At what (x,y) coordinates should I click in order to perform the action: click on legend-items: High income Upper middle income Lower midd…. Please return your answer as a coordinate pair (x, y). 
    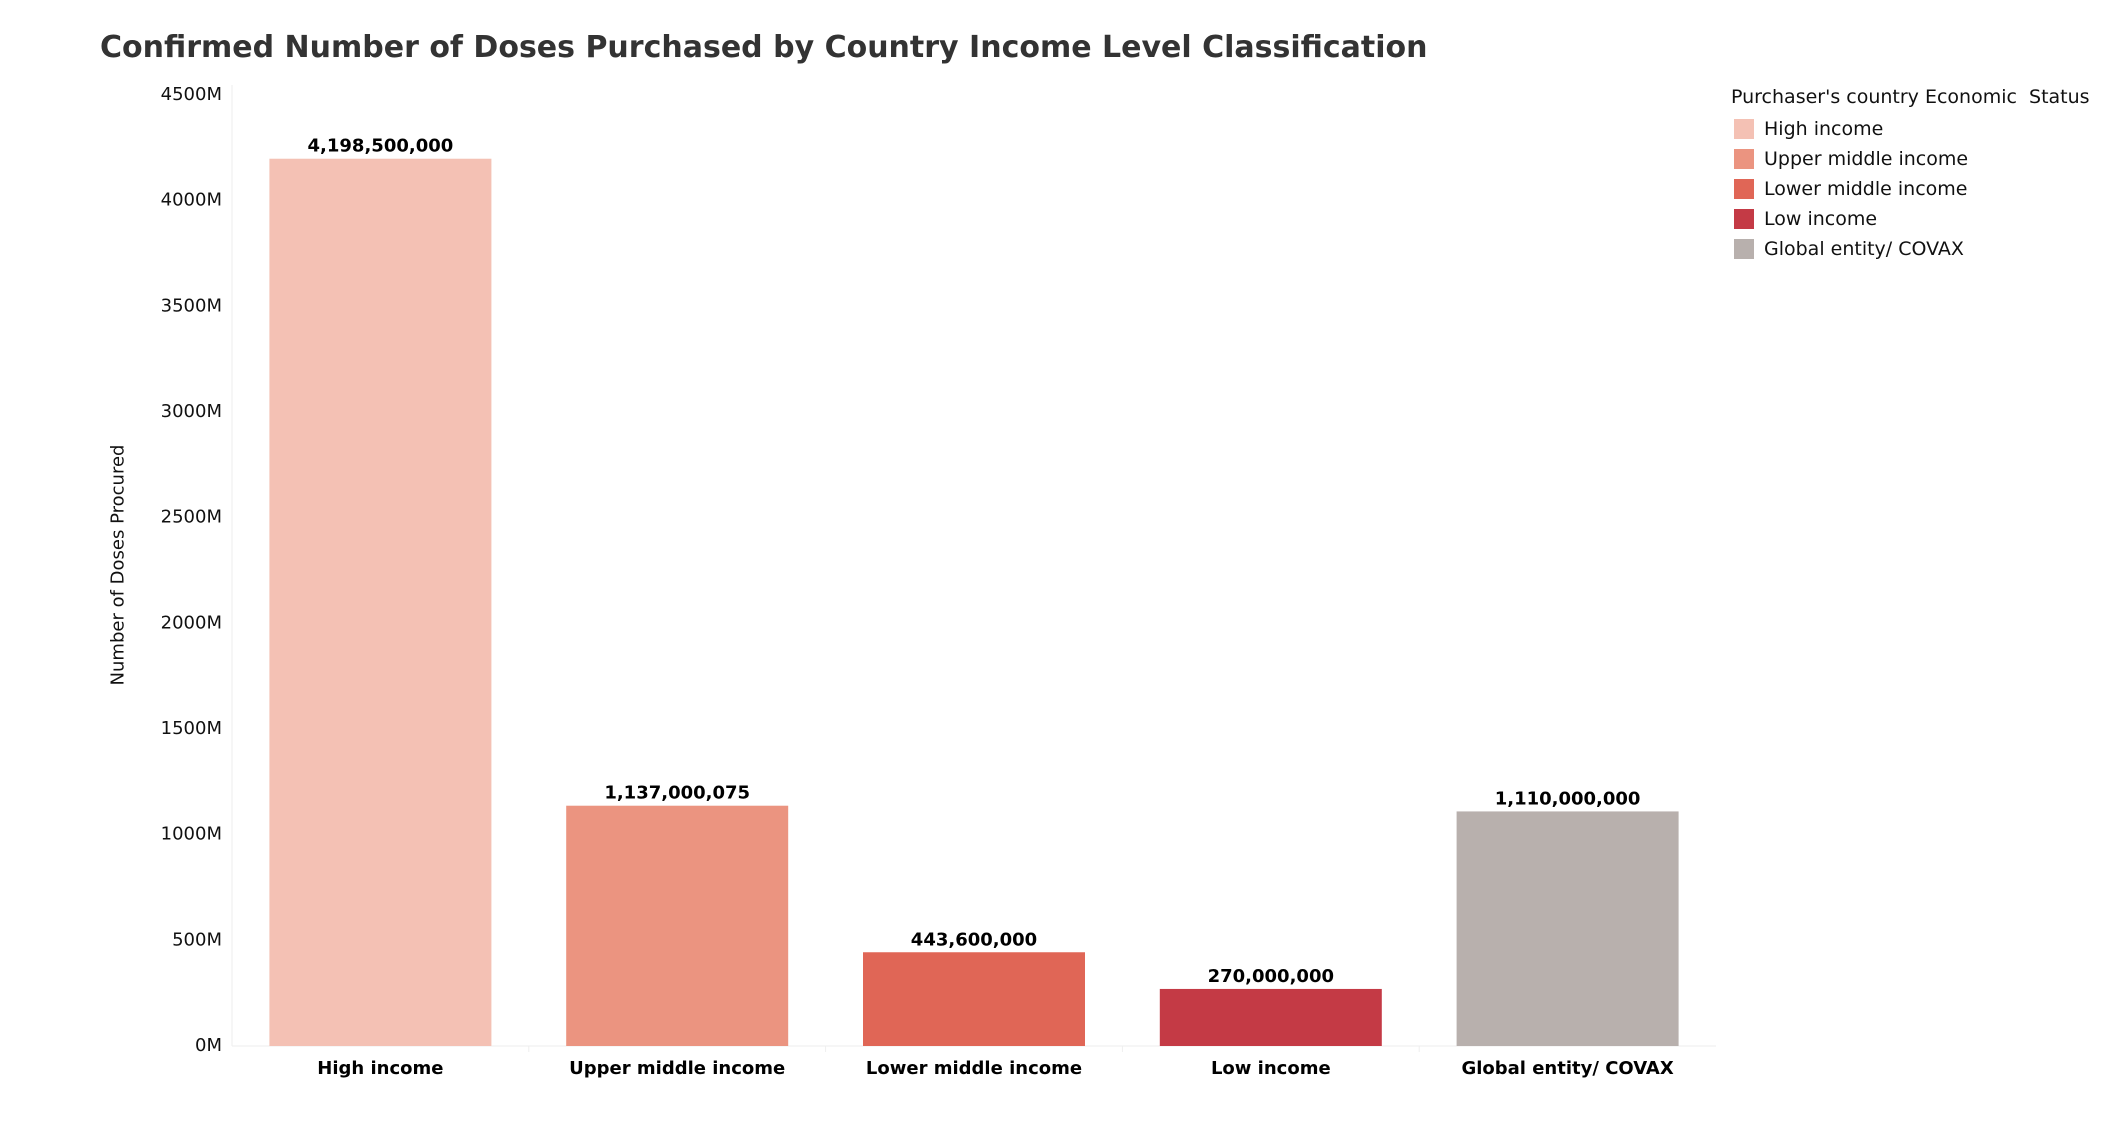
    Looking at the image, I should click on (1910, 189).